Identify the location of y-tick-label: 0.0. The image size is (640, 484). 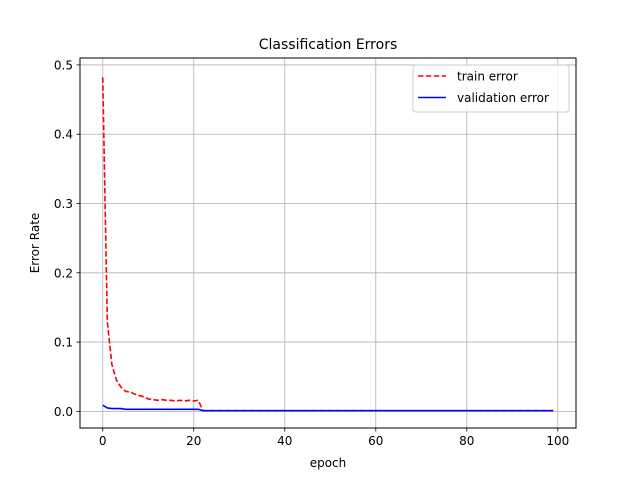
(63, 412).